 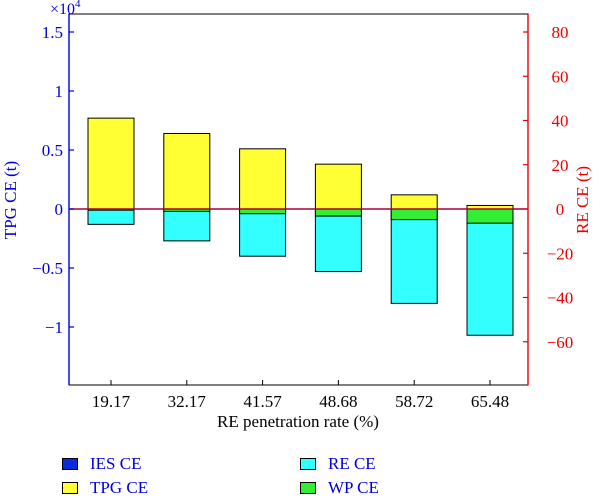 I want to click on right-tick-label-1: −40, so click(x=560, y=298).